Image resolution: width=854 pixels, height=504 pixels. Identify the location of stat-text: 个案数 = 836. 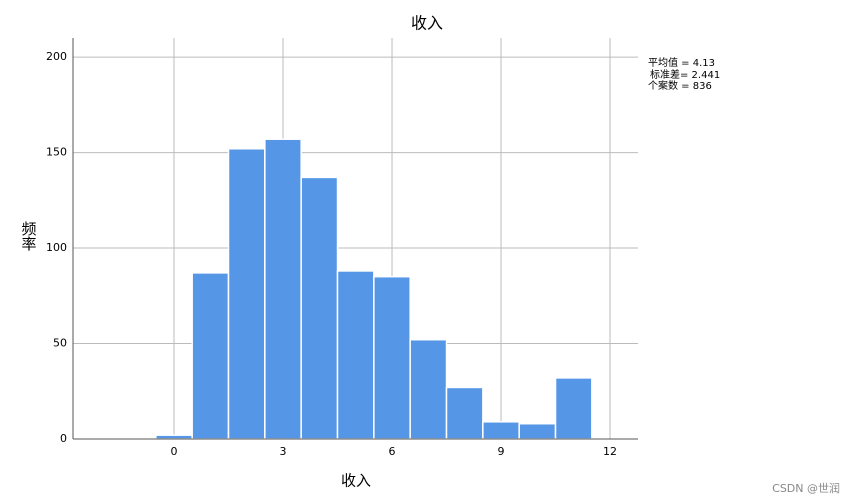
(680, 85).